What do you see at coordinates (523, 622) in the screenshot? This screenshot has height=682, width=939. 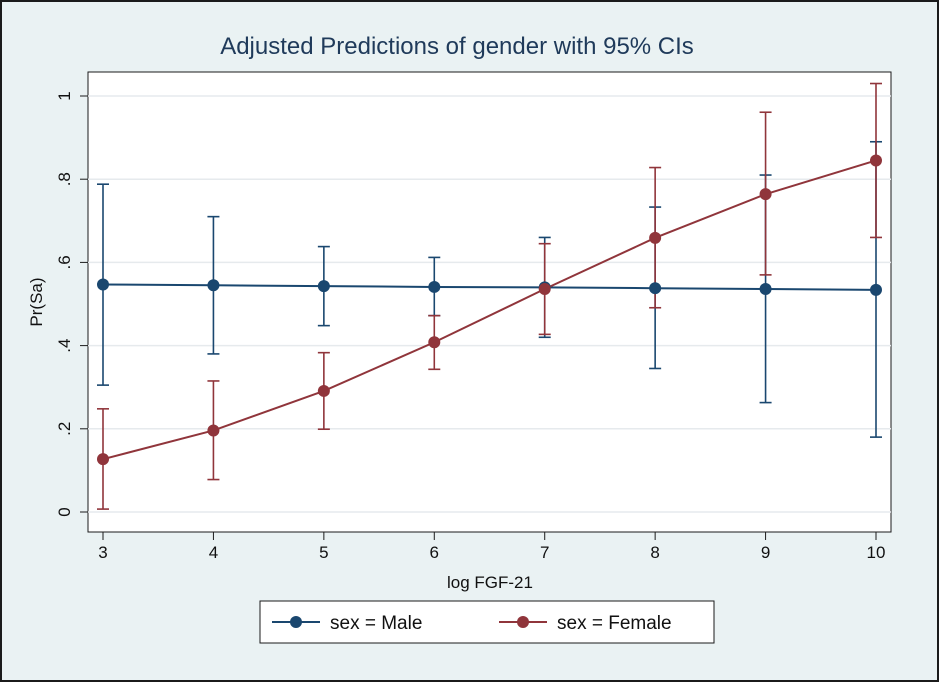 I see `legend-female-marker` at bounding box center [523, 622].